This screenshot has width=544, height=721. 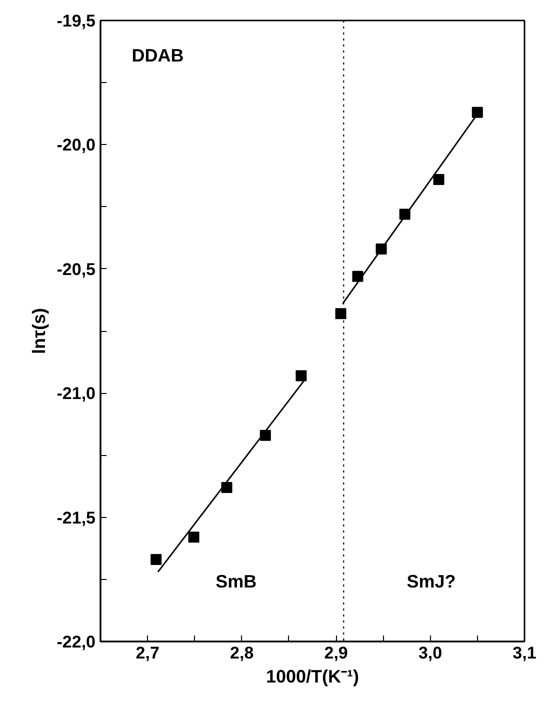 What do you see at coordinates (76, 642) in the screenshot?
I see `y-tick-label: -22,0` at bounding box center [76, 642].